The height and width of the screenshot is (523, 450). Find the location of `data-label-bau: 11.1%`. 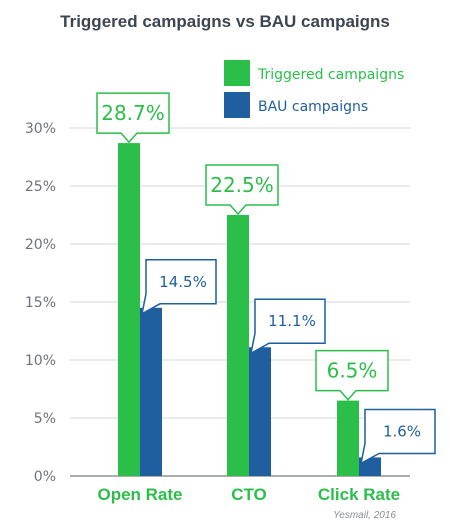

data-label-bau: 11.1% is located at coordinates (292, 321).